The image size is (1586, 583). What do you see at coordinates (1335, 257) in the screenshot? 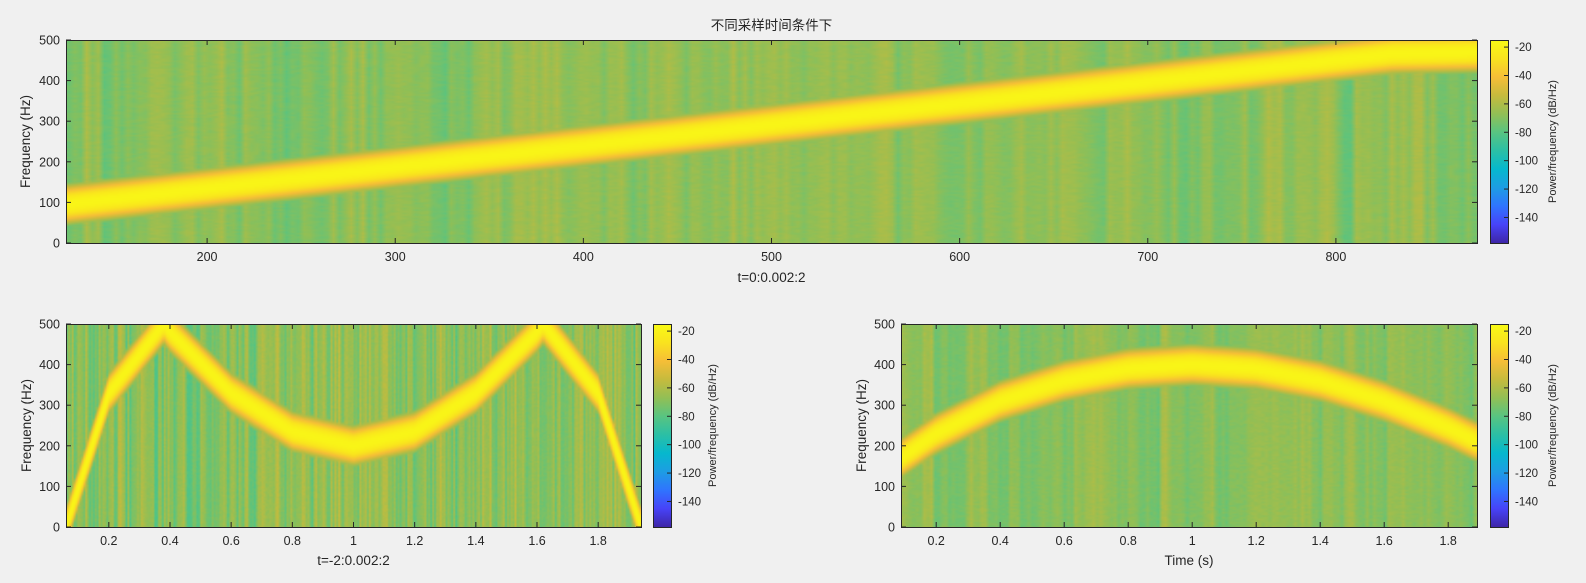
I see `x-tick-label: 800` at bounding box center [1335, 257].